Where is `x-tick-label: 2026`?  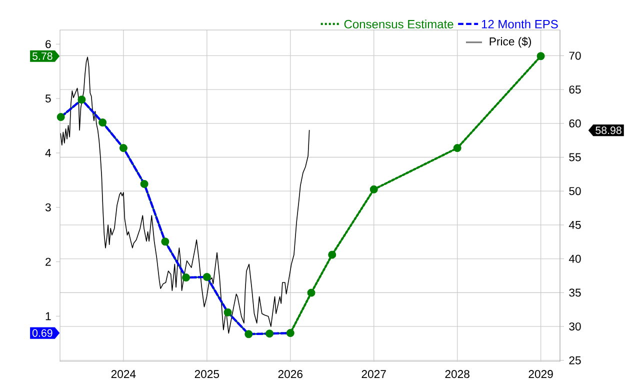 x-tick-label: 2026 is located at coordinates (290, 374).